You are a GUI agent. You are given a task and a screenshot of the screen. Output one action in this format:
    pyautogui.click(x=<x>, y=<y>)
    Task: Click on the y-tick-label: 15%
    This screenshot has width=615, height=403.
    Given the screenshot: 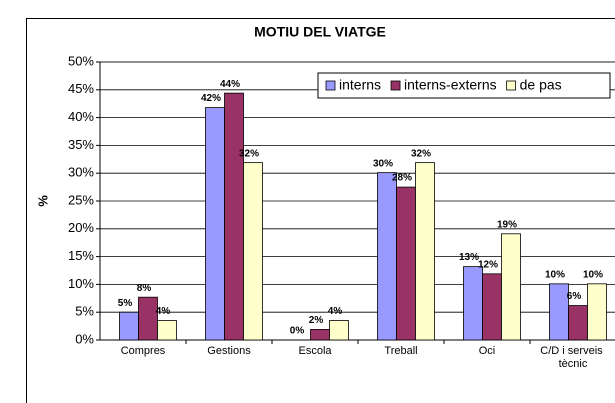 What is the action you would take?
    pyautogui.click(x=81, y=255)
    